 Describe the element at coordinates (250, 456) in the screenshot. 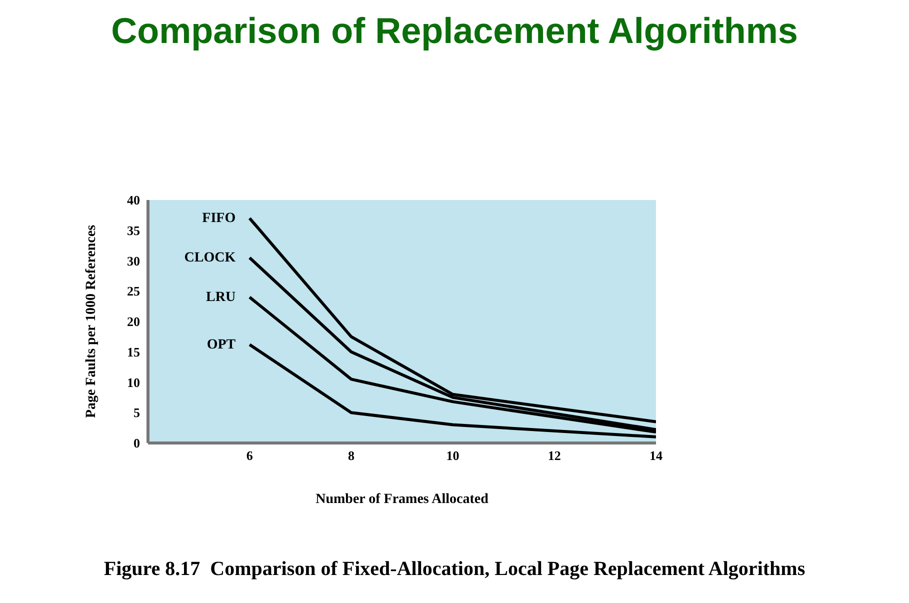

I see `x-tick-label: 6` at that location.